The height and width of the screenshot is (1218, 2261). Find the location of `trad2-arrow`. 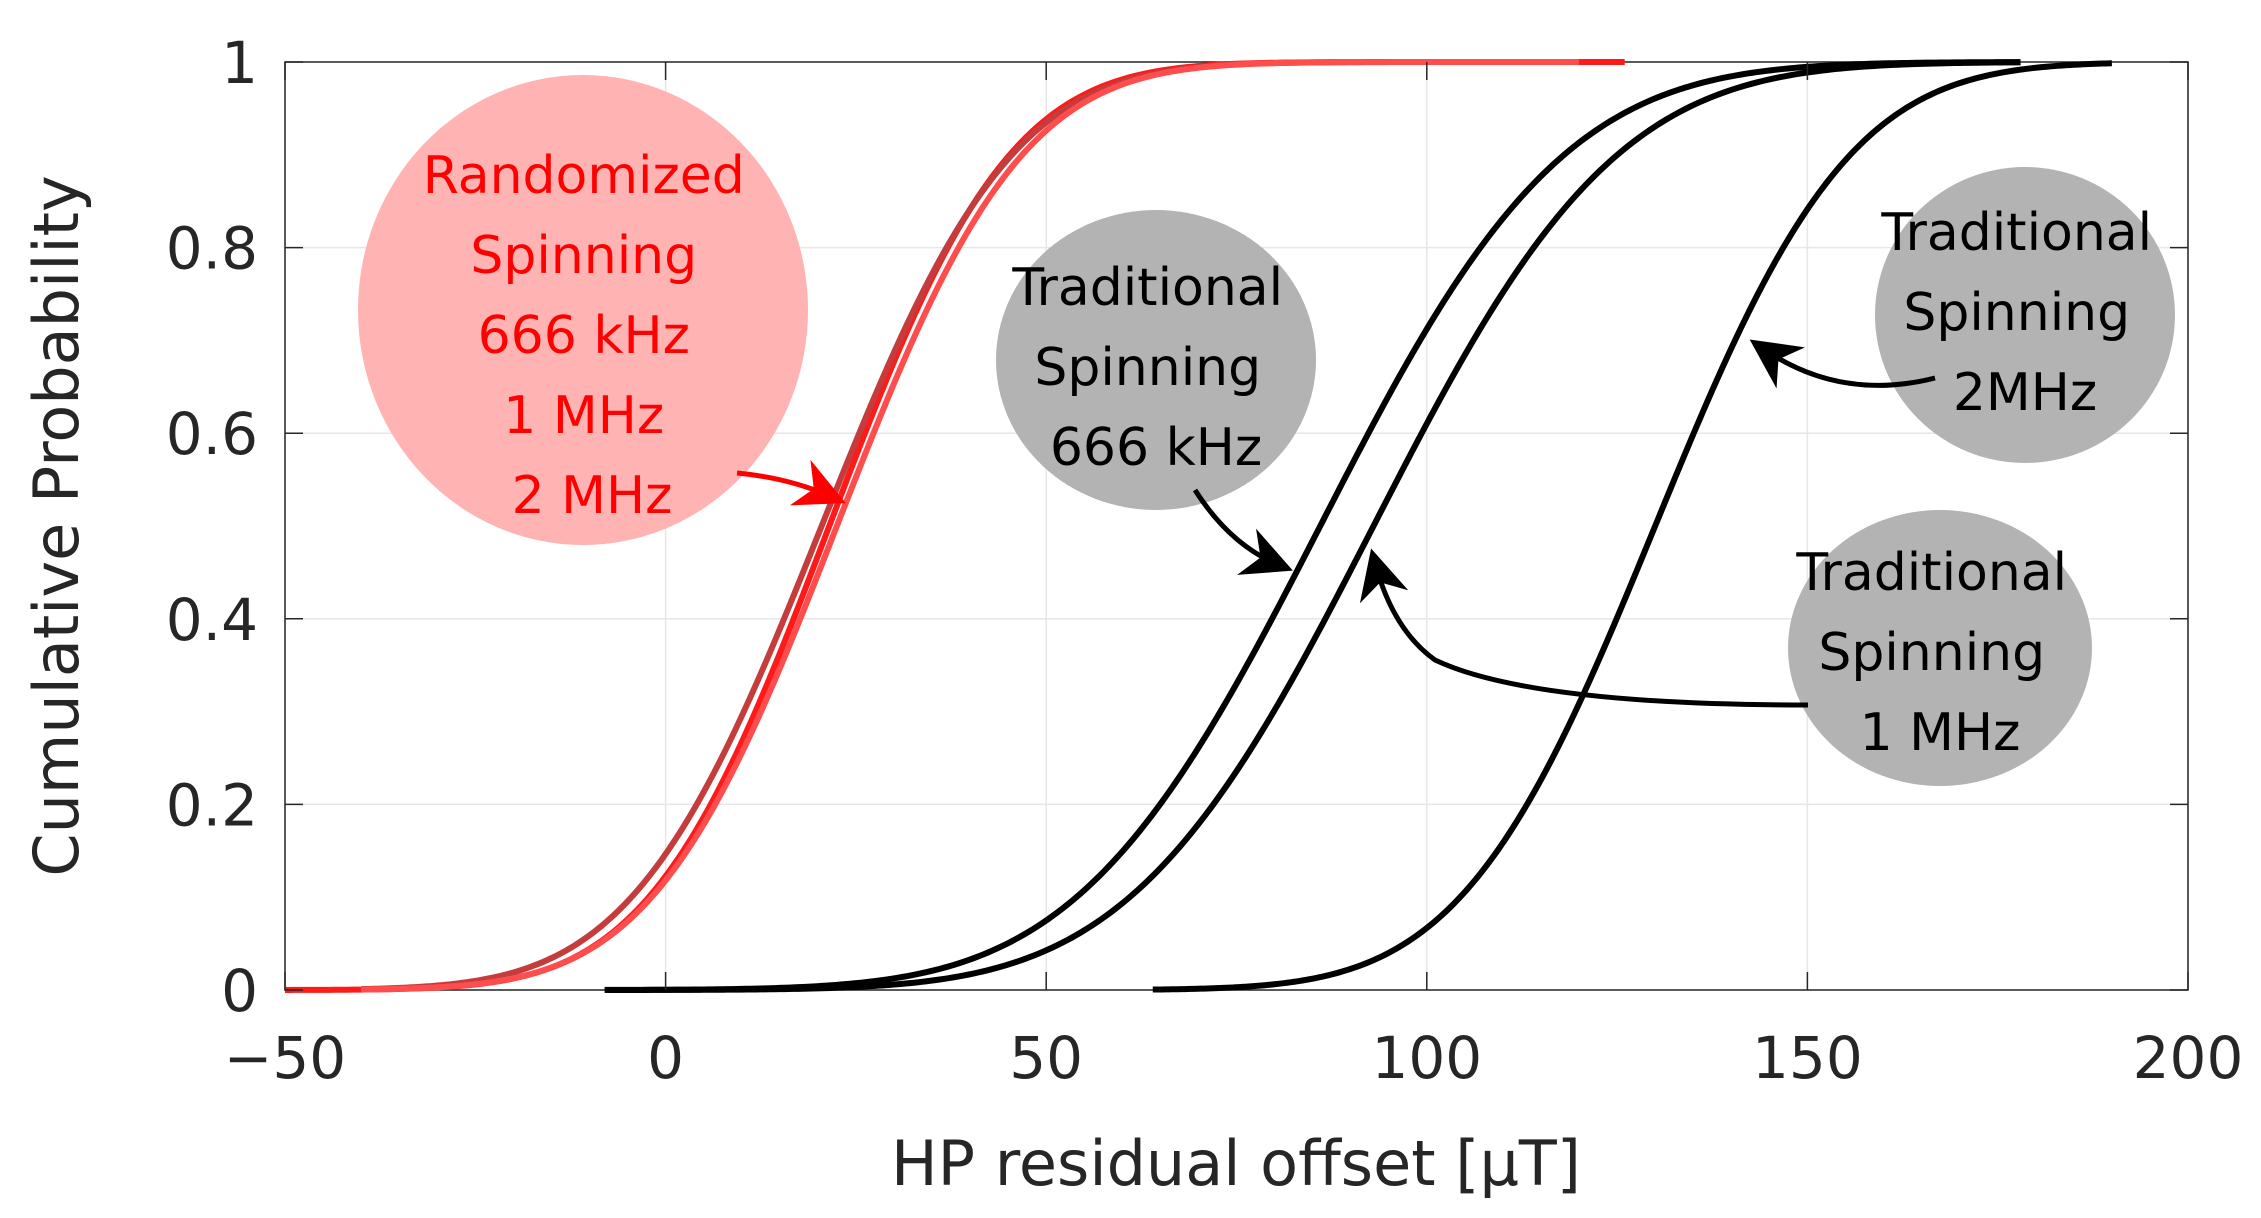

trad2-arrow is located at coordinates (1842, 364).